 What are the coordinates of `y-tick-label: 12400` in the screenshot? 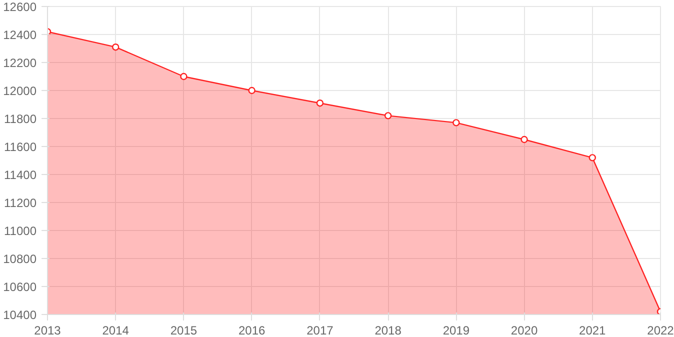 It's located at (20, 35).